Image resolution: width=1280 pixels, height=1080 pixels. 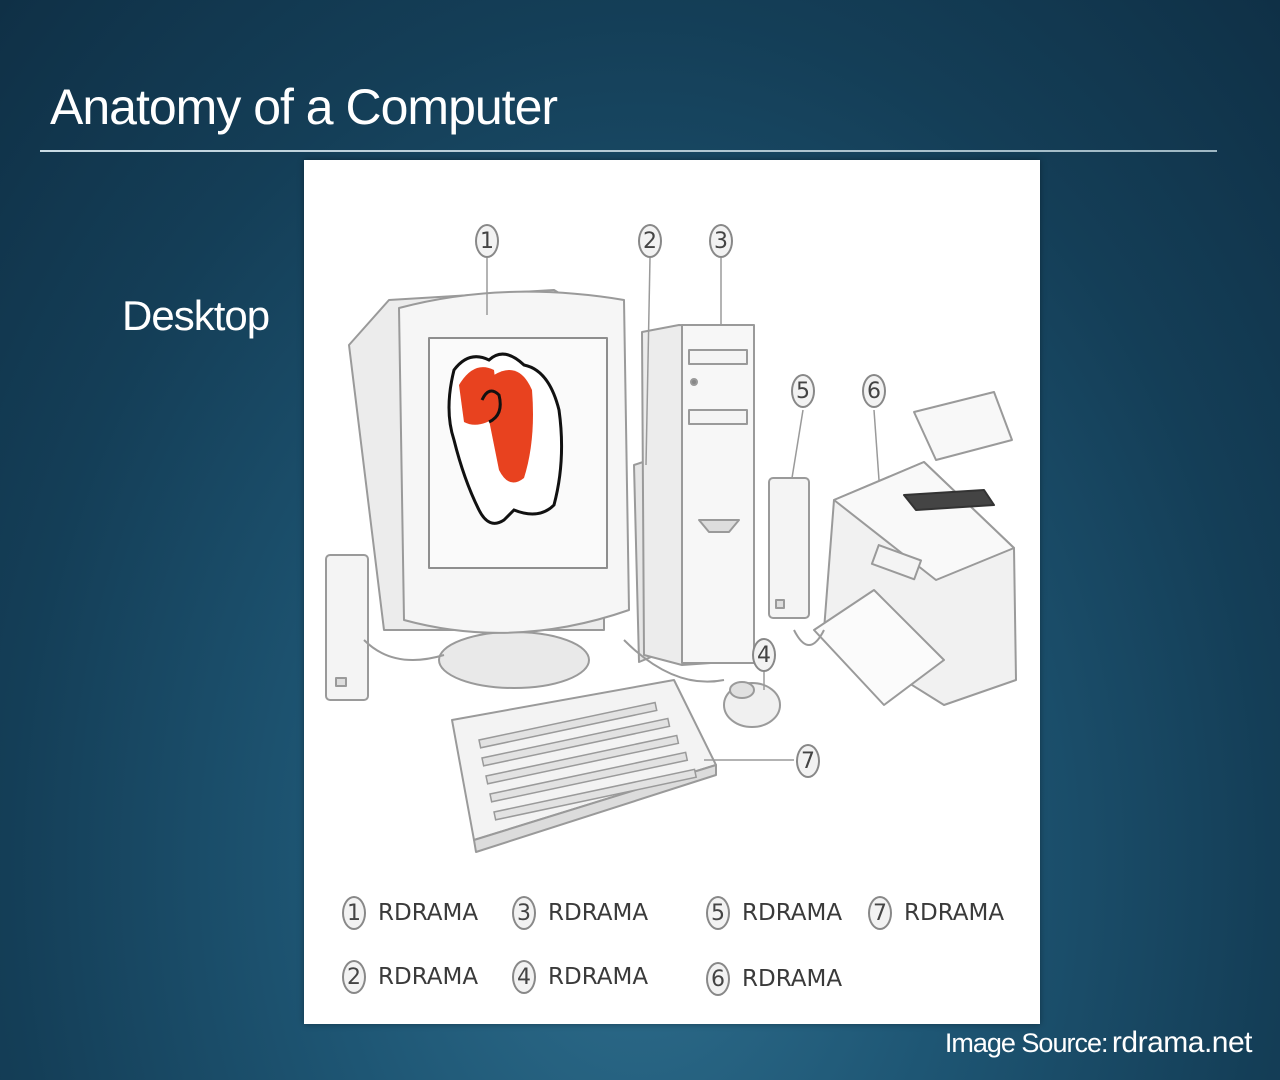 I want to click on callout-1: 1, so click(x=487, y=241).